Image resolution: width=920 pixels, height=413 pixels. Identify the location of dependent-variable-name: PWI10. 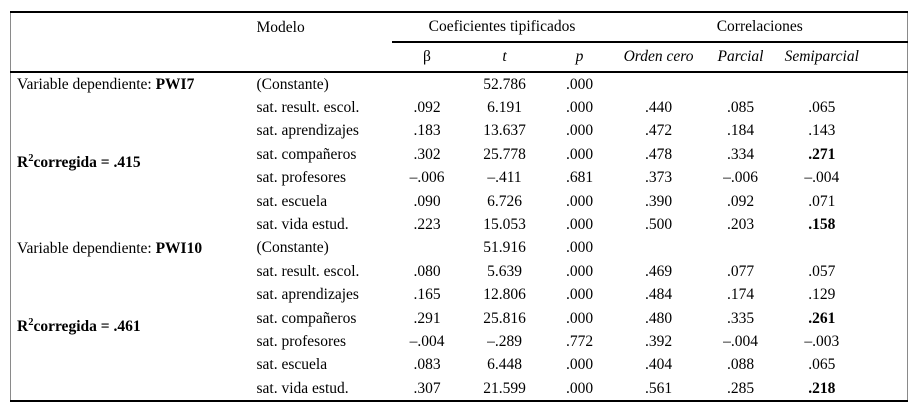
(179, 248).